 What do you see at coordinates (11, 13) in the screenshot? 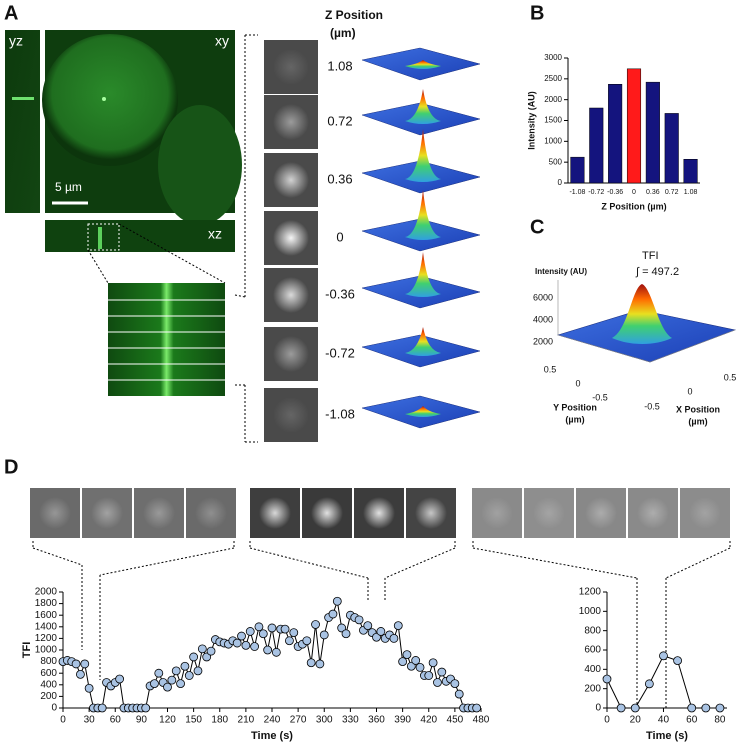
I see `panel-letter: A` at bounding box center [11, 13].